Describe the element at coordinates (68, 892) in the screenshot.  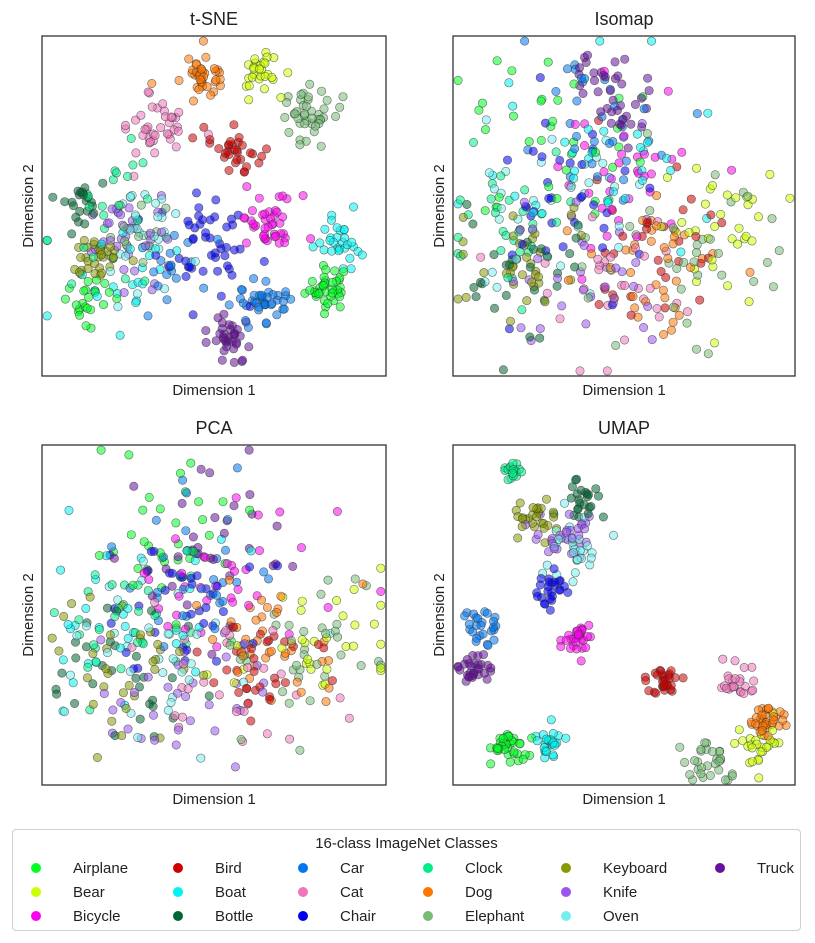
I see `legend-item-bear: Bear` at that location.